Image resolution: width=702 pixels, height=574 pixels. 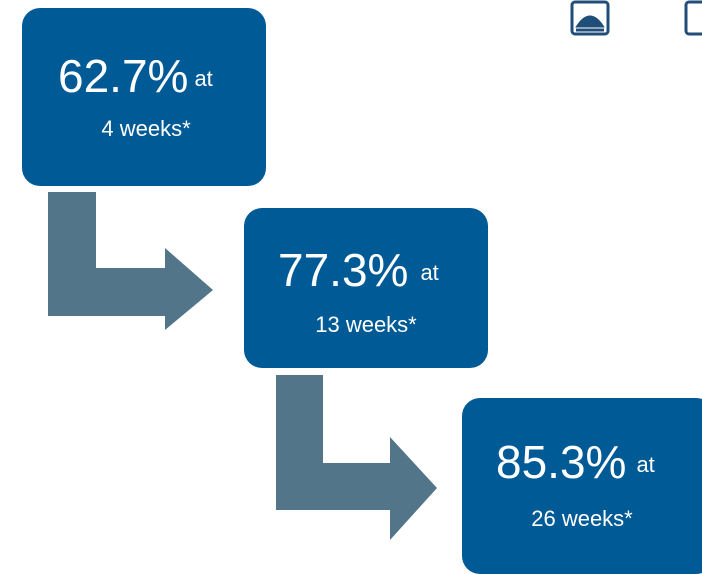 I want to click on step-value: 77.3% at, so click(x=358, y=270).